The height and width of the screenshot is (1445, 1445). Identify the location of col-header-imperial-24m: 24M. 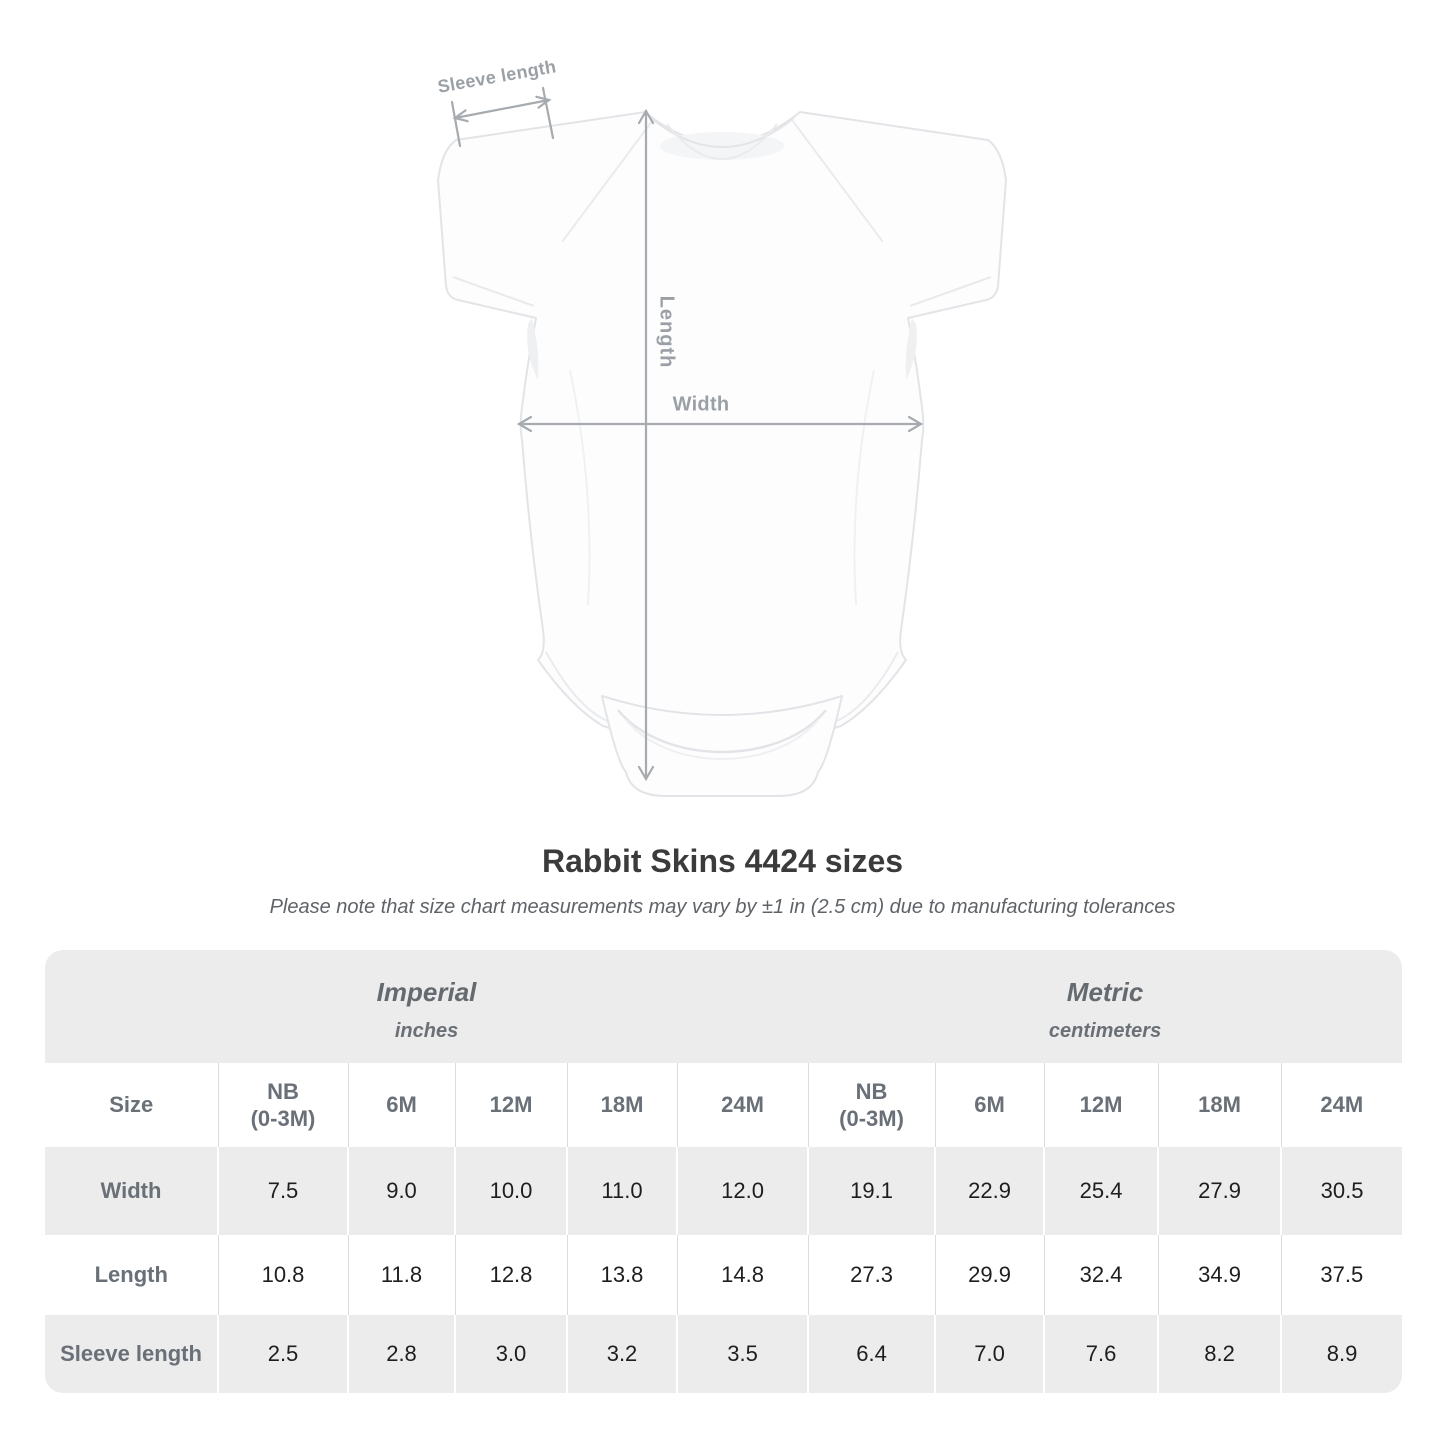
(742, 1105).